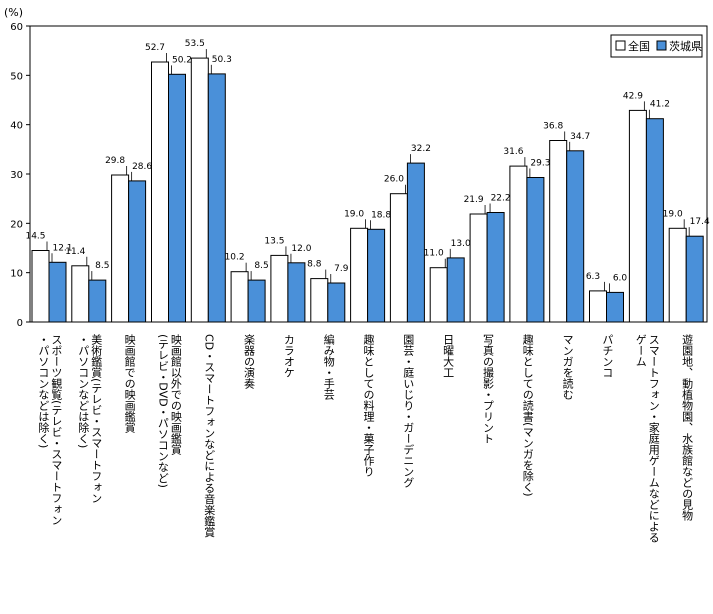  I want to click on data-label: 12.0, so click(301, 249).